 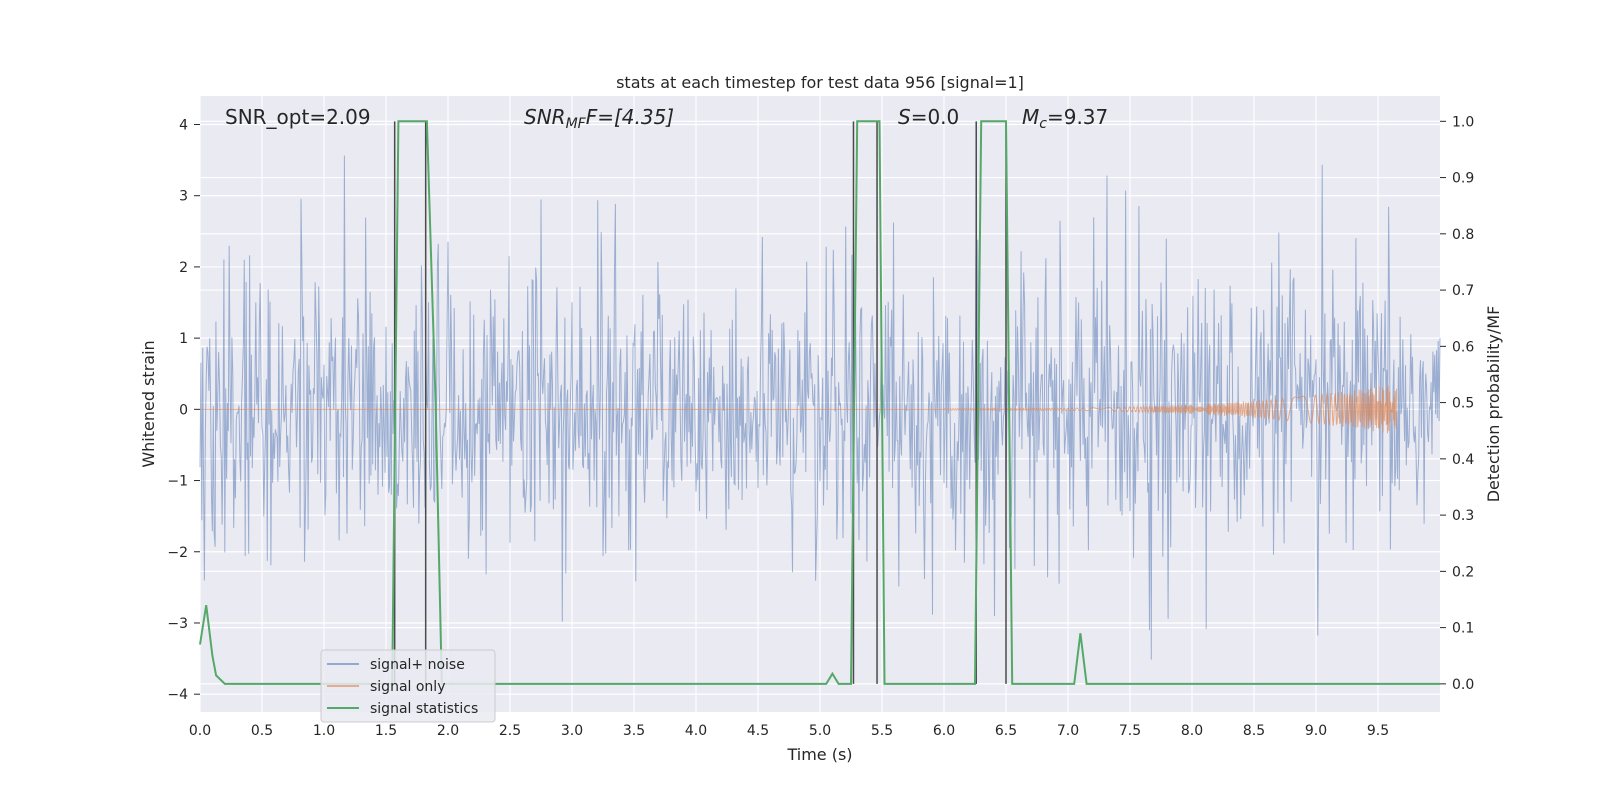 What do you see at coordinates (262, 731) in the screenshot?
I see `x-tick-label: 0.5` at bounding box center [262, 731].